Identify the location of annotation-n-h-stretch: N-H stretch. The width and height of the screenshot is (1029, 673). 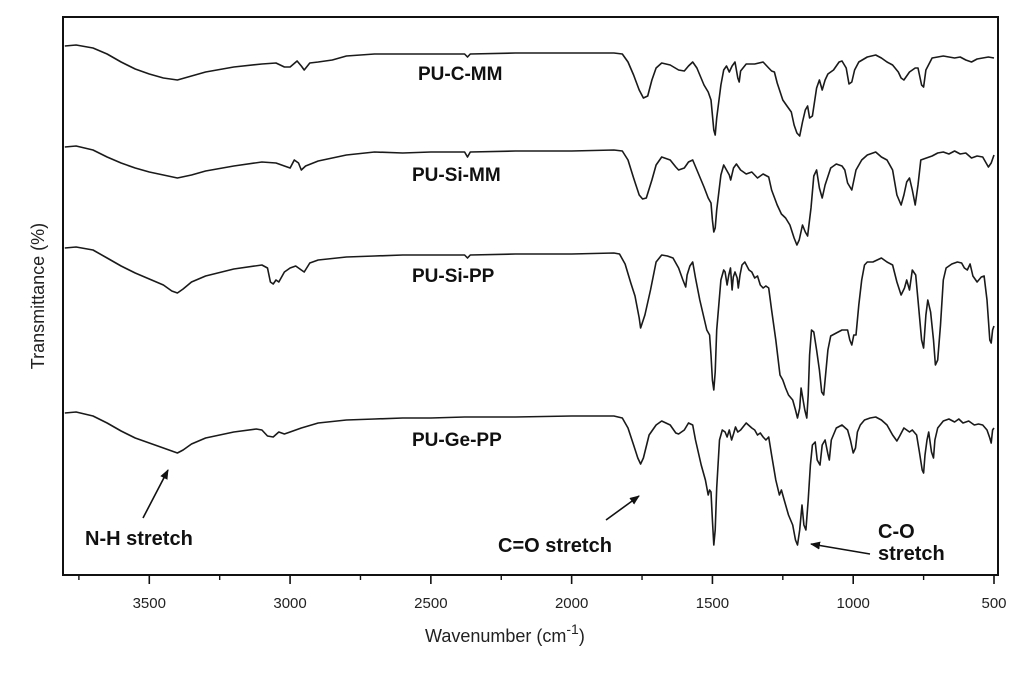
(139, 539).